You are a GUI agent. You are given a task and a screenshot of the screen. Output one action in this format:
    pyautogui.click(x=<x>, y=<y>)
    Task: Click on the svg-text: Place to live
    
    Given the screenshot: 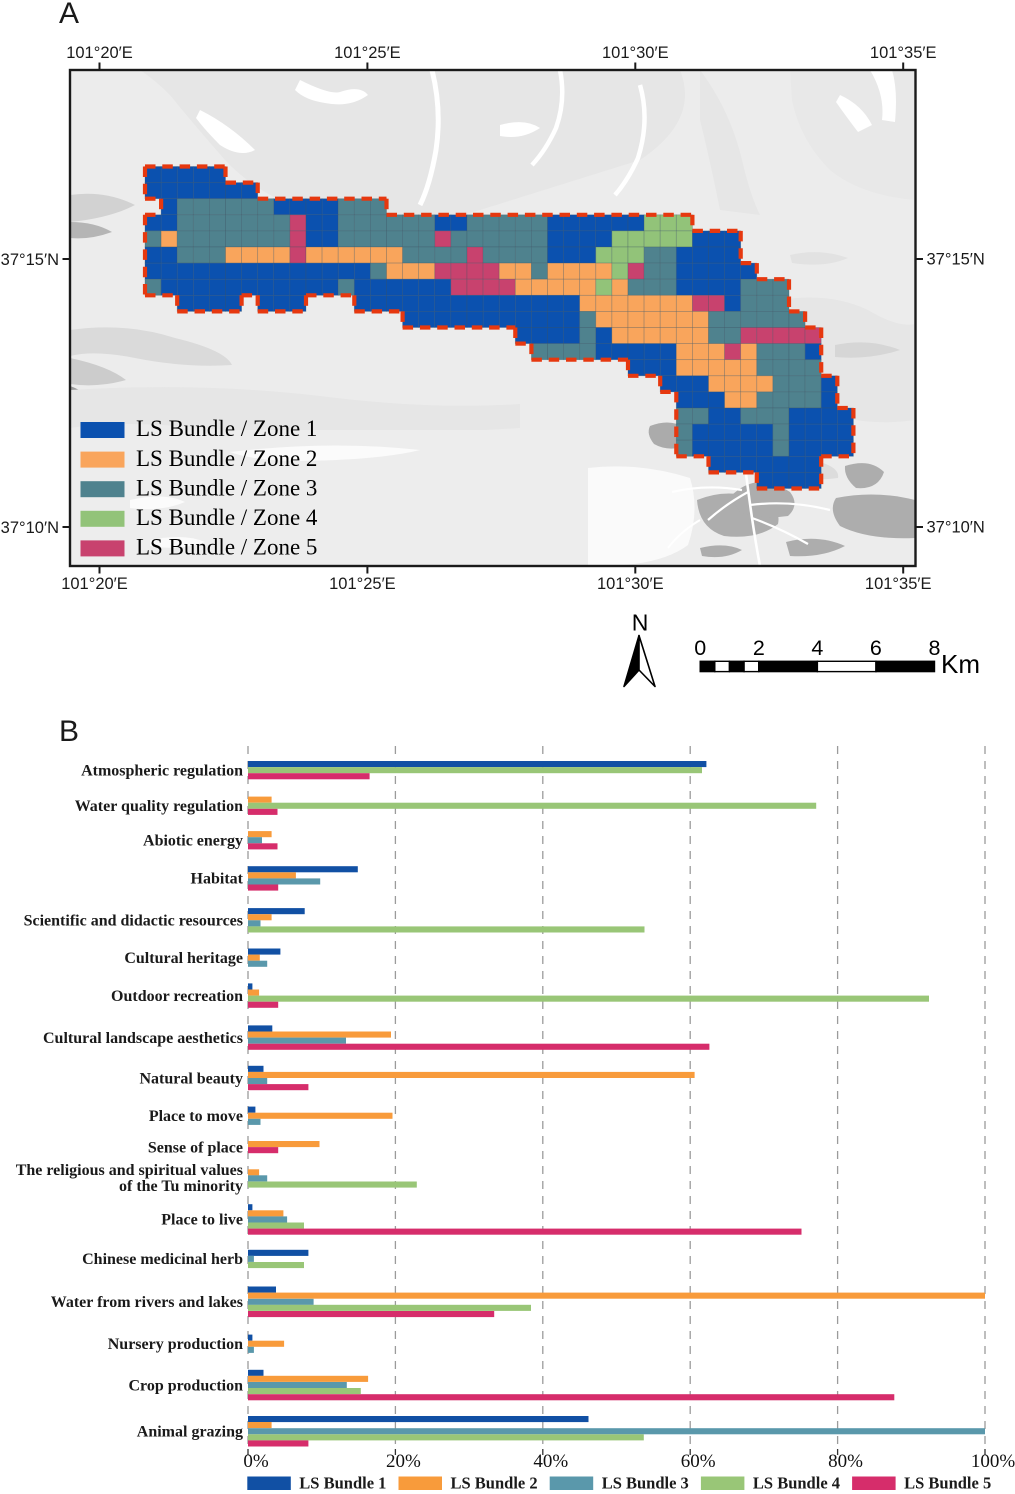 What is the action you would take?
    pyautogui.click(x=202, y=1220)
    